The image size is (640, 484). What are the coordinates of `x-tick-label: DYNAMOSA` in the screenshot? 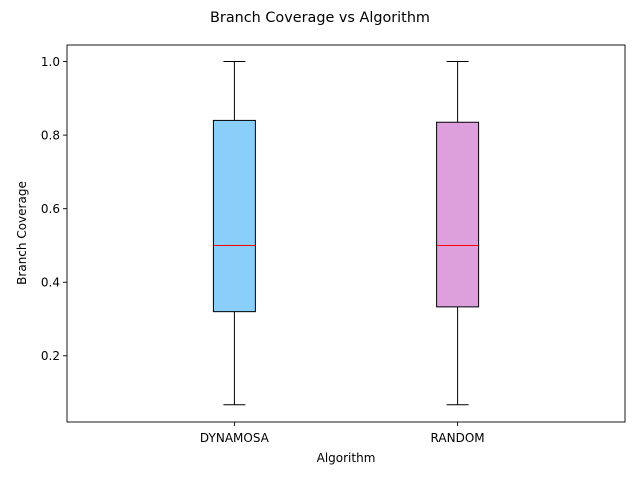 It's located at (235, 438).